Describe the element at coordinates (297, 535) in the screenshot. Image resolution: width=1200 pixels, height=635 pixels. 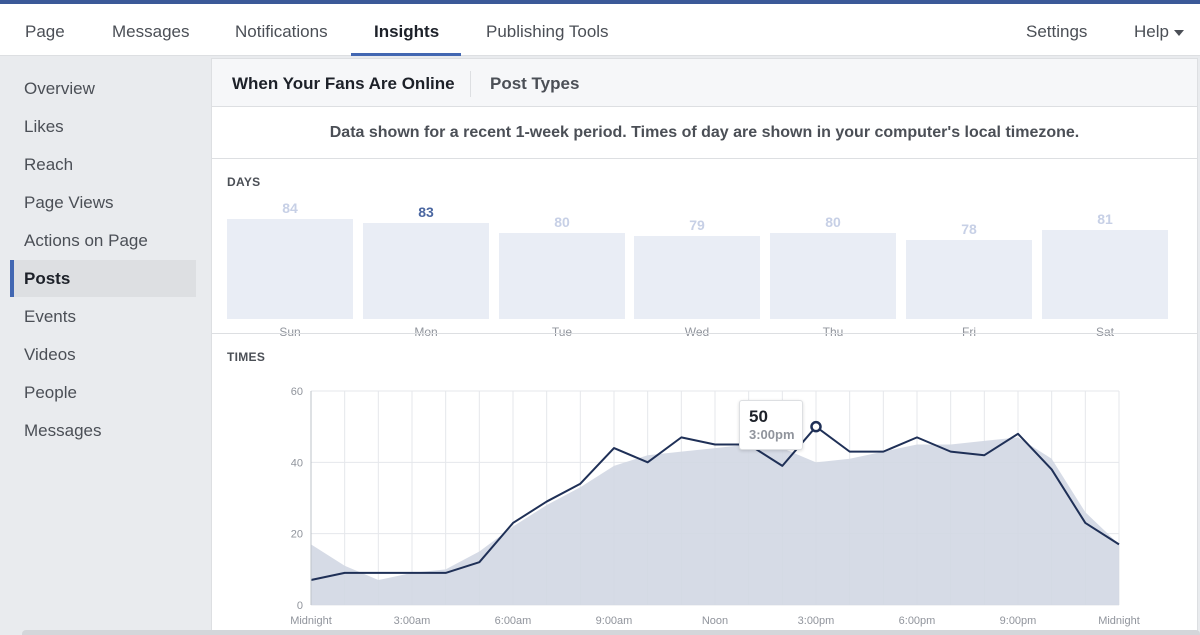
I see `y-tick-label: 20` at that location.